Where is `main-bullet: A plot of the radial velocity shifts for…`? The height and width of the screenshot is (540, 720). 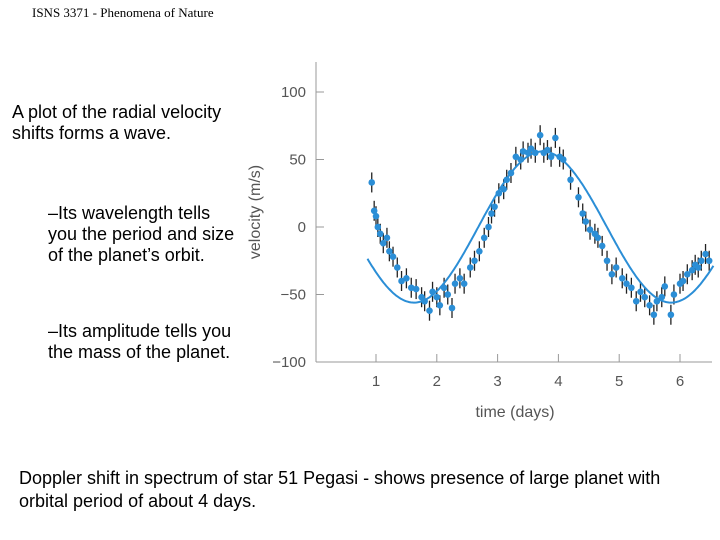 main-bullet: A plot of the radial velocity shifts for… is located at coordinates (117, 122).